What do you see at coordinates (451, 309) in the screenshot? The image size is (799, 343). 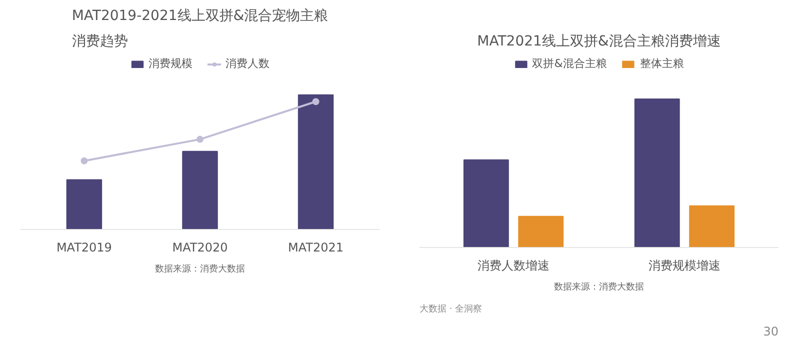 I see `text: 大数据 · 全洞察` at bounding box center [451, 309].